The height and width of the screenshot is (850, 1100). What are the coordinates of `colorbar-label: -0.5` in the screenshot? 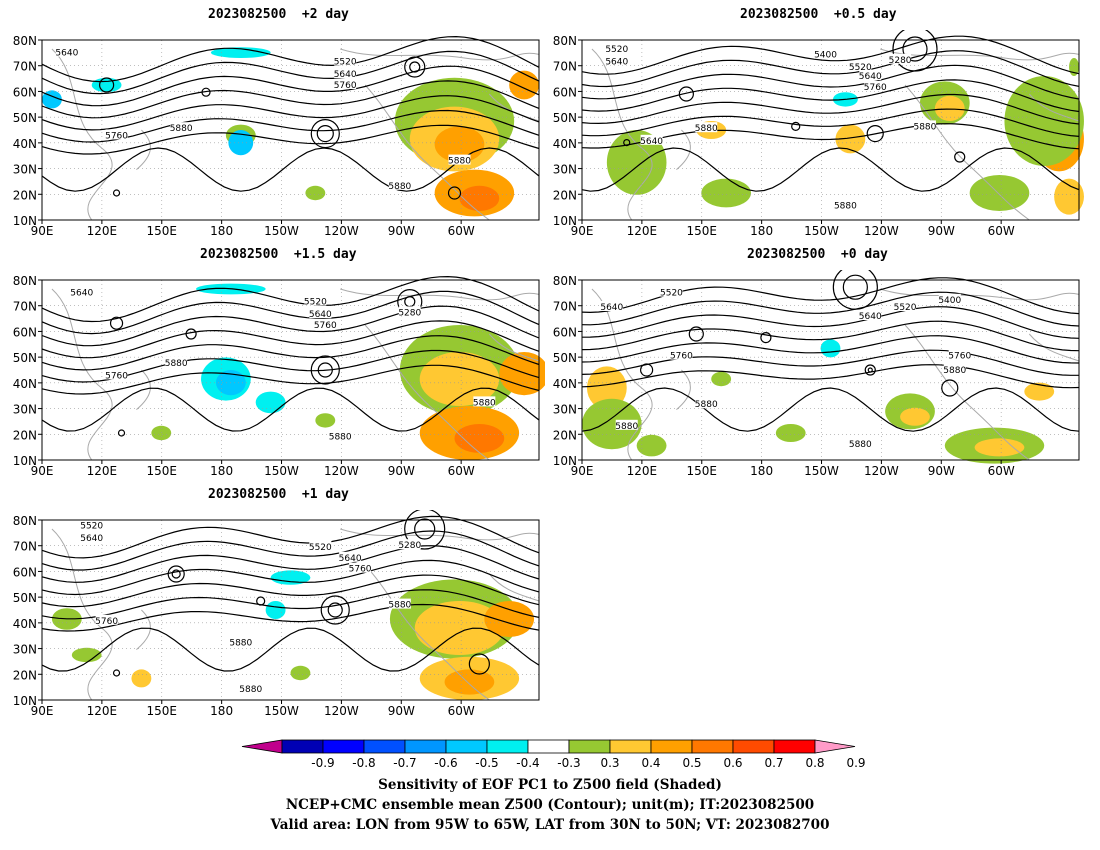 It's located at (486, 763).